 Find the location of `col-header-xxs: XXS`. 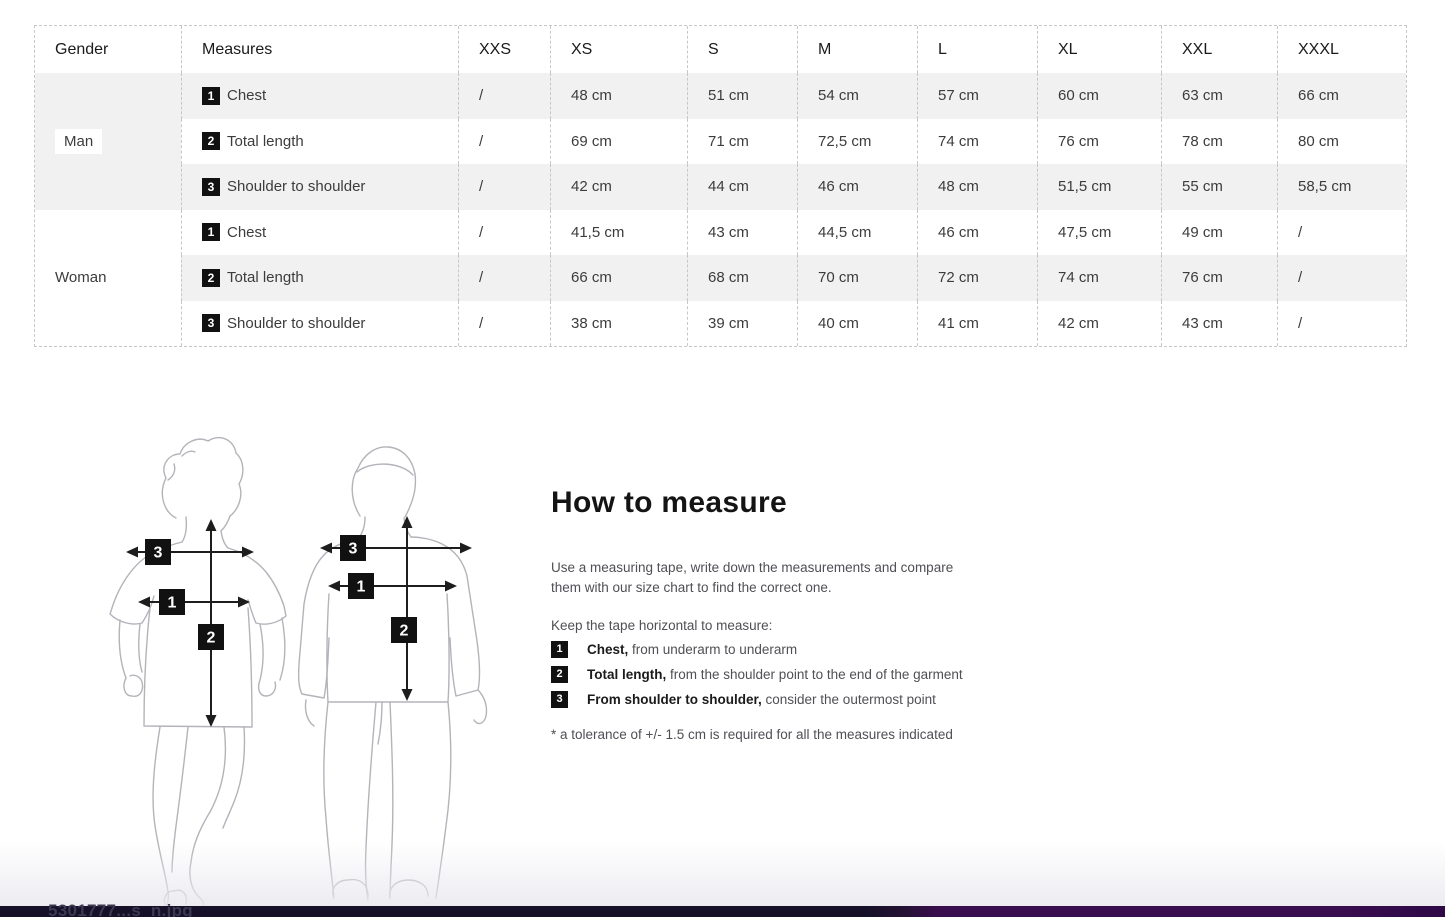

col-header-xxs: XXS is located at coordinates (504, 49).